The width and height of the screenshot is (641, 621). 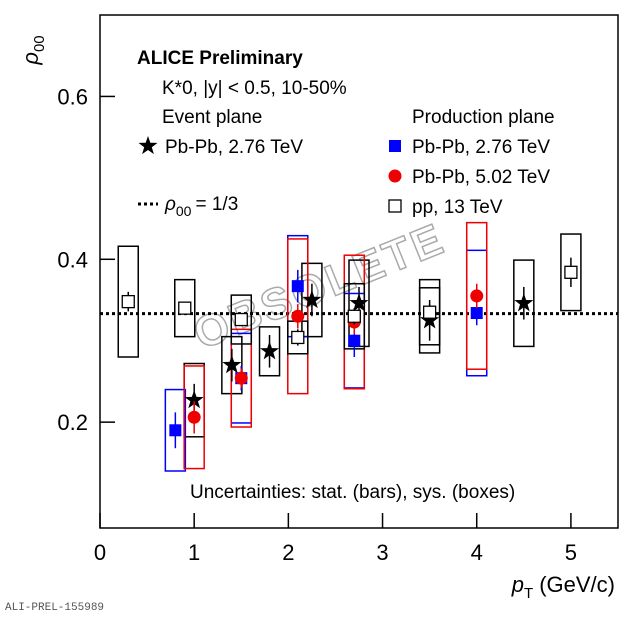 I want to click on chart-title: ALICE Preliminary, so click(x=220, y=58).